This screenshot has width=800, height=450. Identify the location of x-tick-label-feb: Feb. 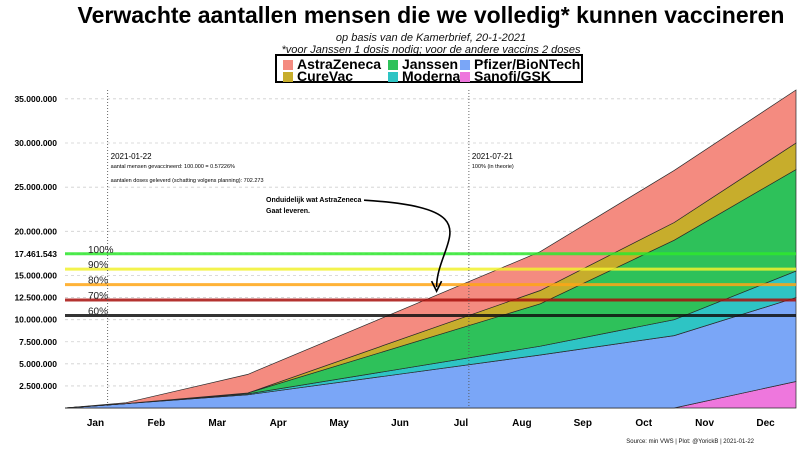
(156, 423).